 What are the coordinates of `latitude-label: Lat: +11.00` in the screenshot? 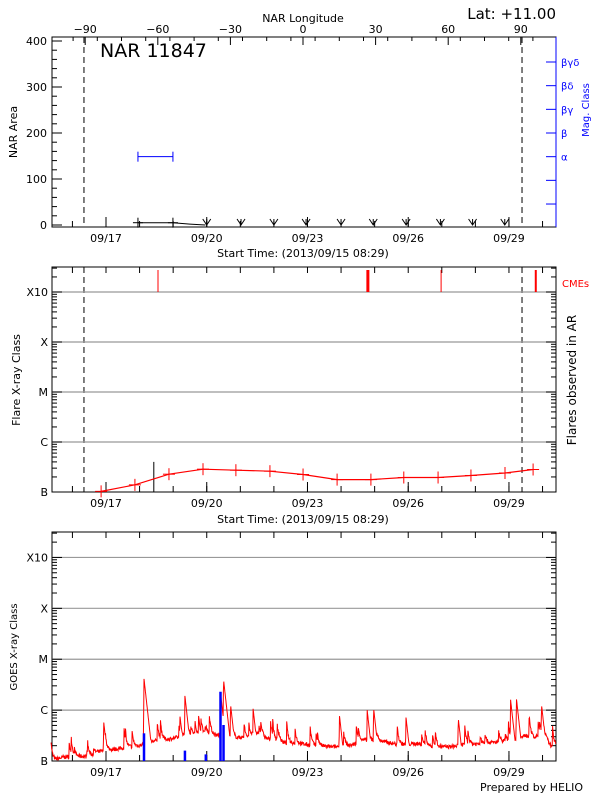 It's located at (511, 14).